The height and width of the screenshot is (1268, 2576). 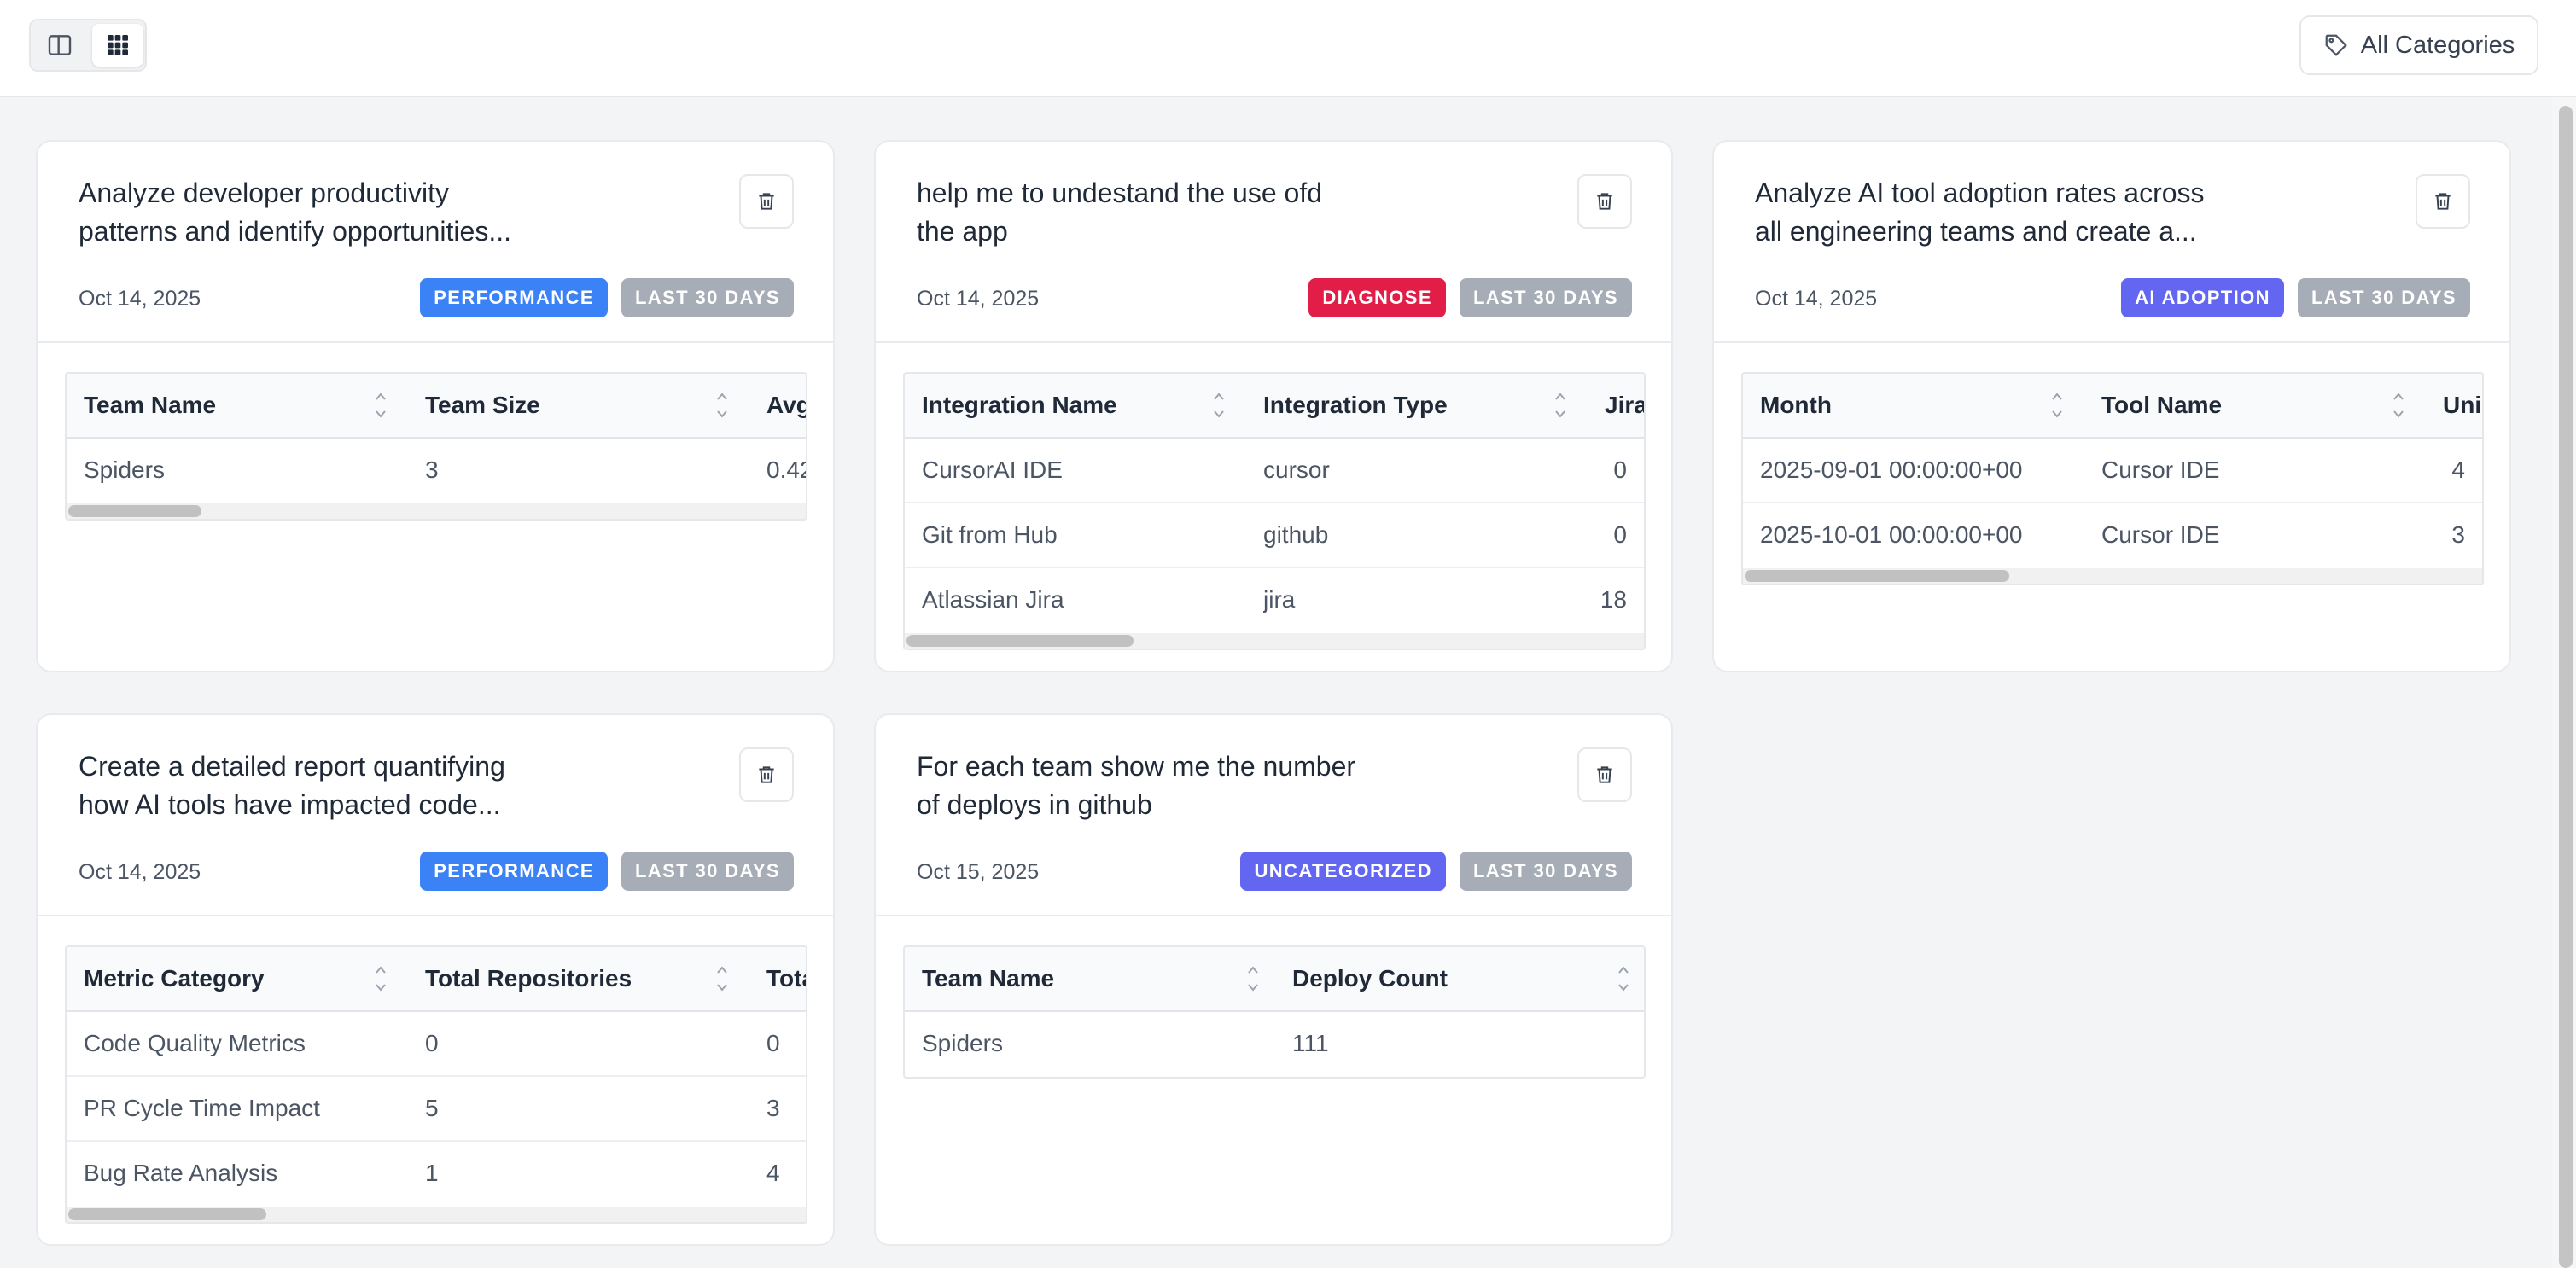 I want to click on card-title: help me to undestand the use ofd the app, so click(x=1120, y=212).